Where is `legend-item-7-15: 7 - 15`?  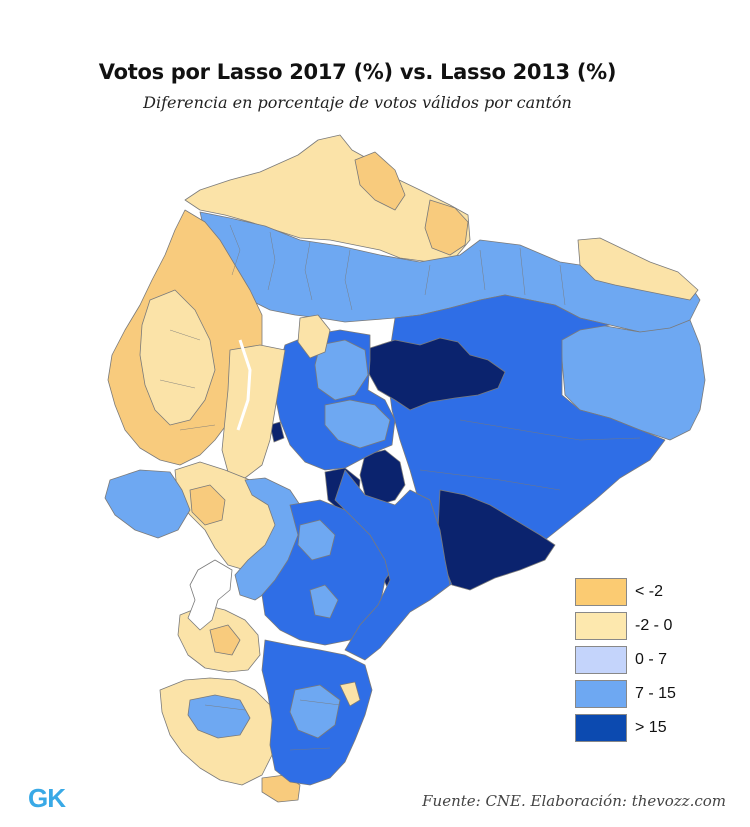 legend-item-7-15: 7 - 15 is located at coordinates (650, 695).